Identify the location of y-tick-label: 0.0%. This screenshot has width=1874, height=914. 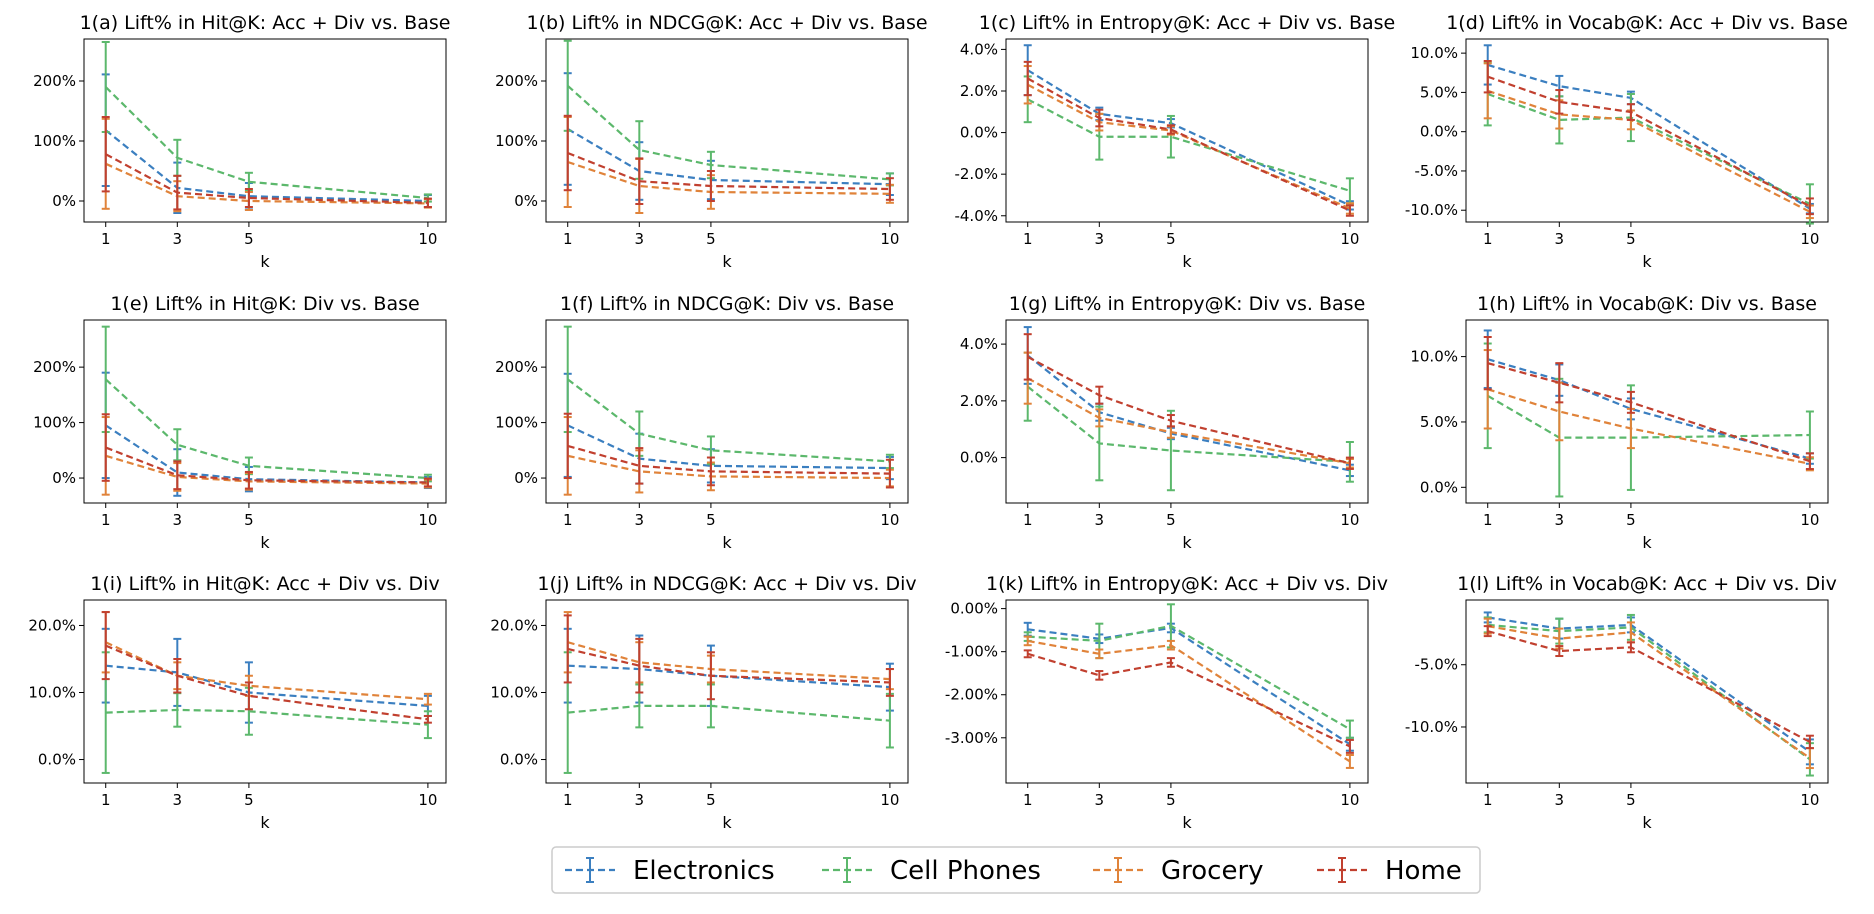
(1439, 132).